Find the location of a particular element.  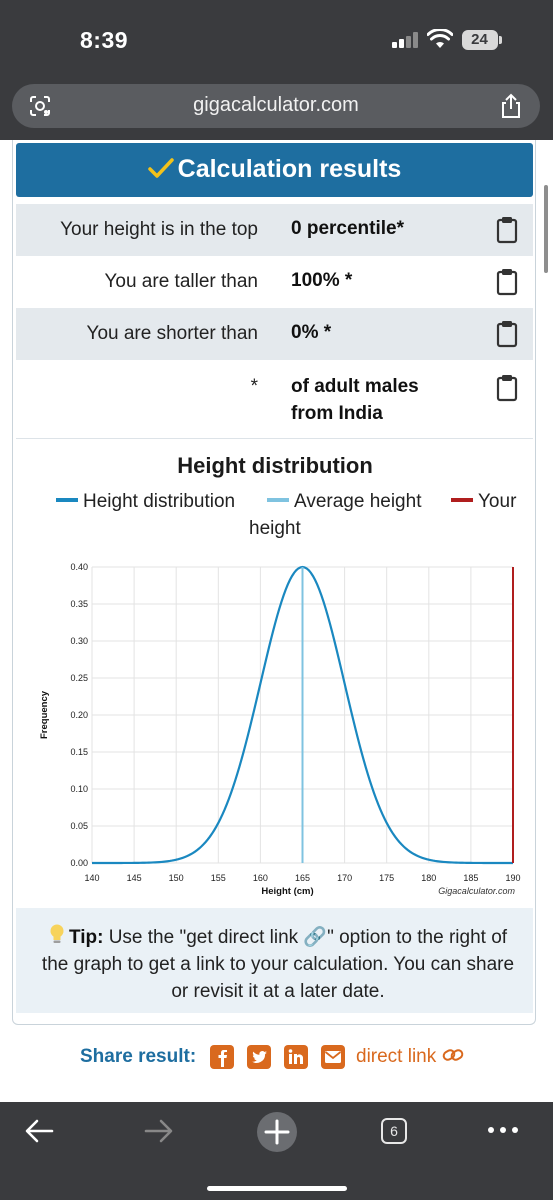

battery-icon: 24 is located at coordinates (480, 40).